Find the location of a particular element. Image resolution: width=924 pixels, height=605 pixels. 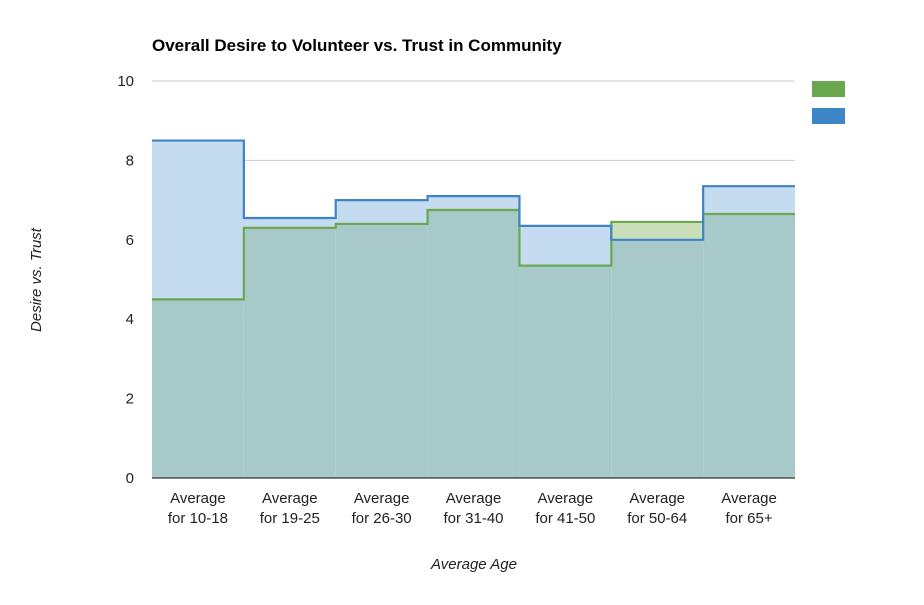

x-tick-label: Average for 19-25 is located at coordinates (290, 508).